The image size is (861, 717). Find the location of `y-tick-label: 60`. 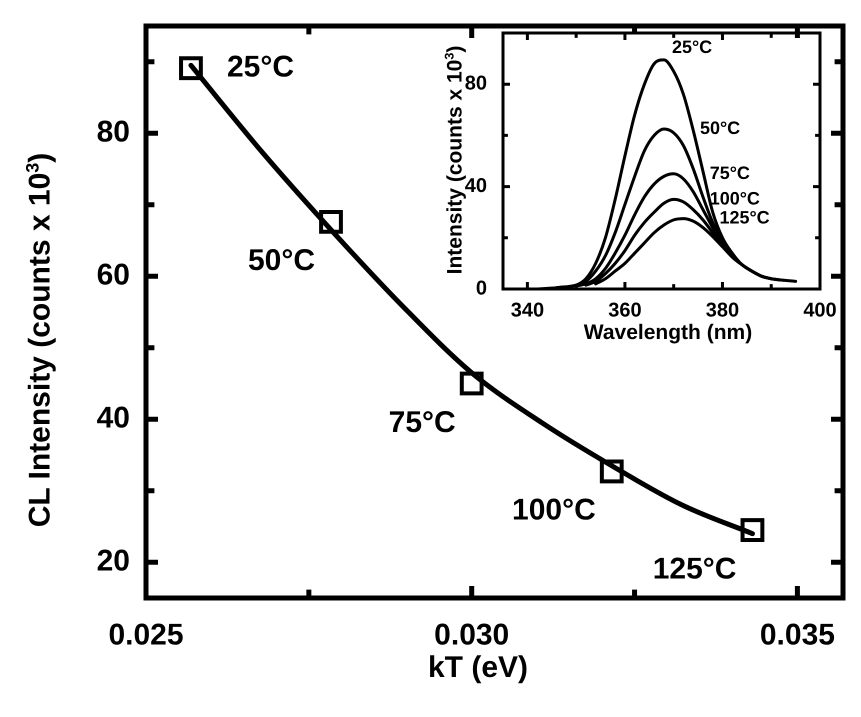

y-tick-label: 60 is located at coordinates (113, 275).